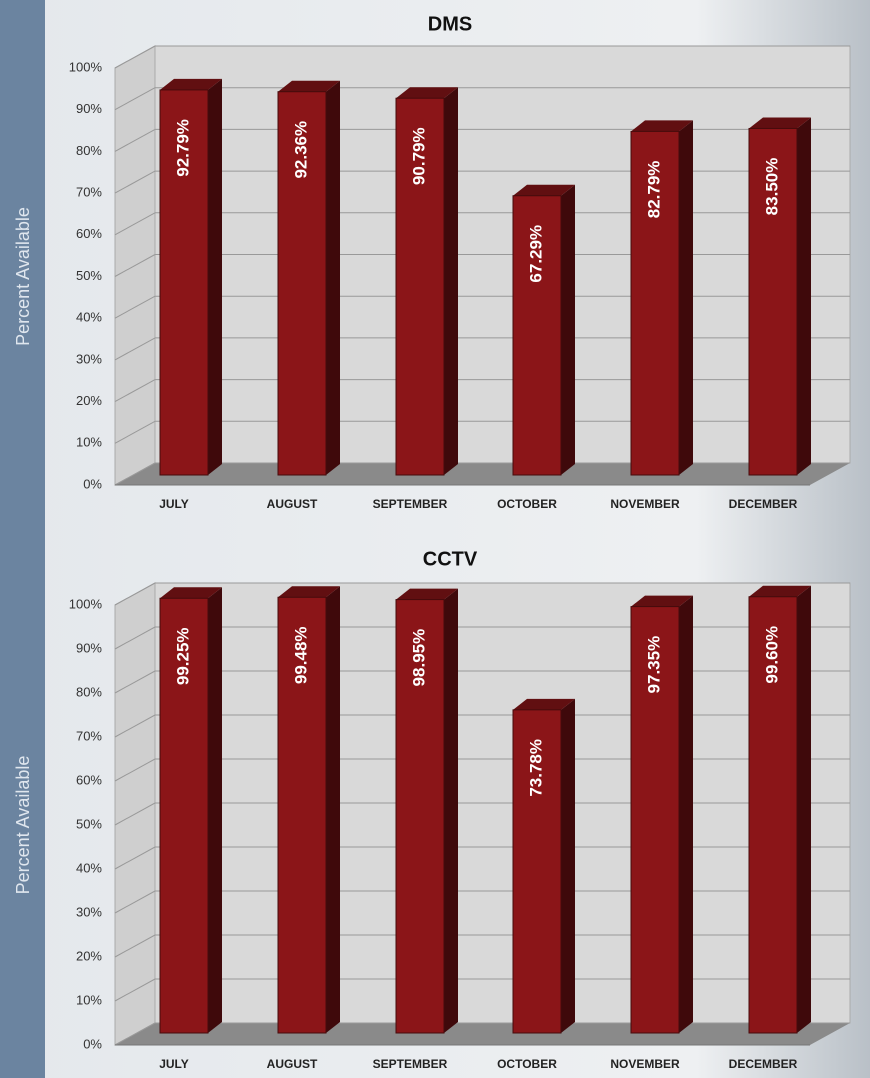 This screenshot has width=870, height=1078. I want to click on value-label: 98.95%, so click(418, 658).